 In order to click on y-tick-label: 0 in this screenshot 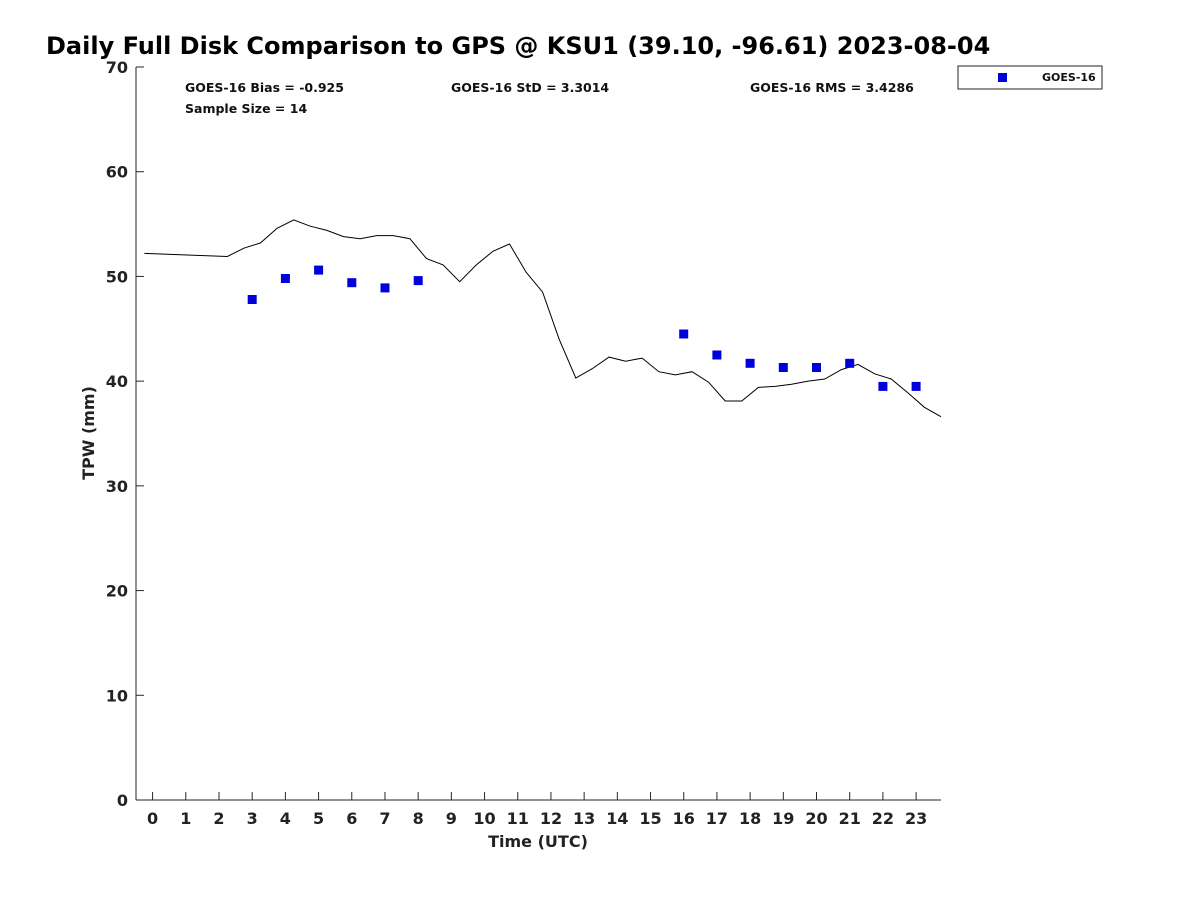, I will do `click(122, 800)`.